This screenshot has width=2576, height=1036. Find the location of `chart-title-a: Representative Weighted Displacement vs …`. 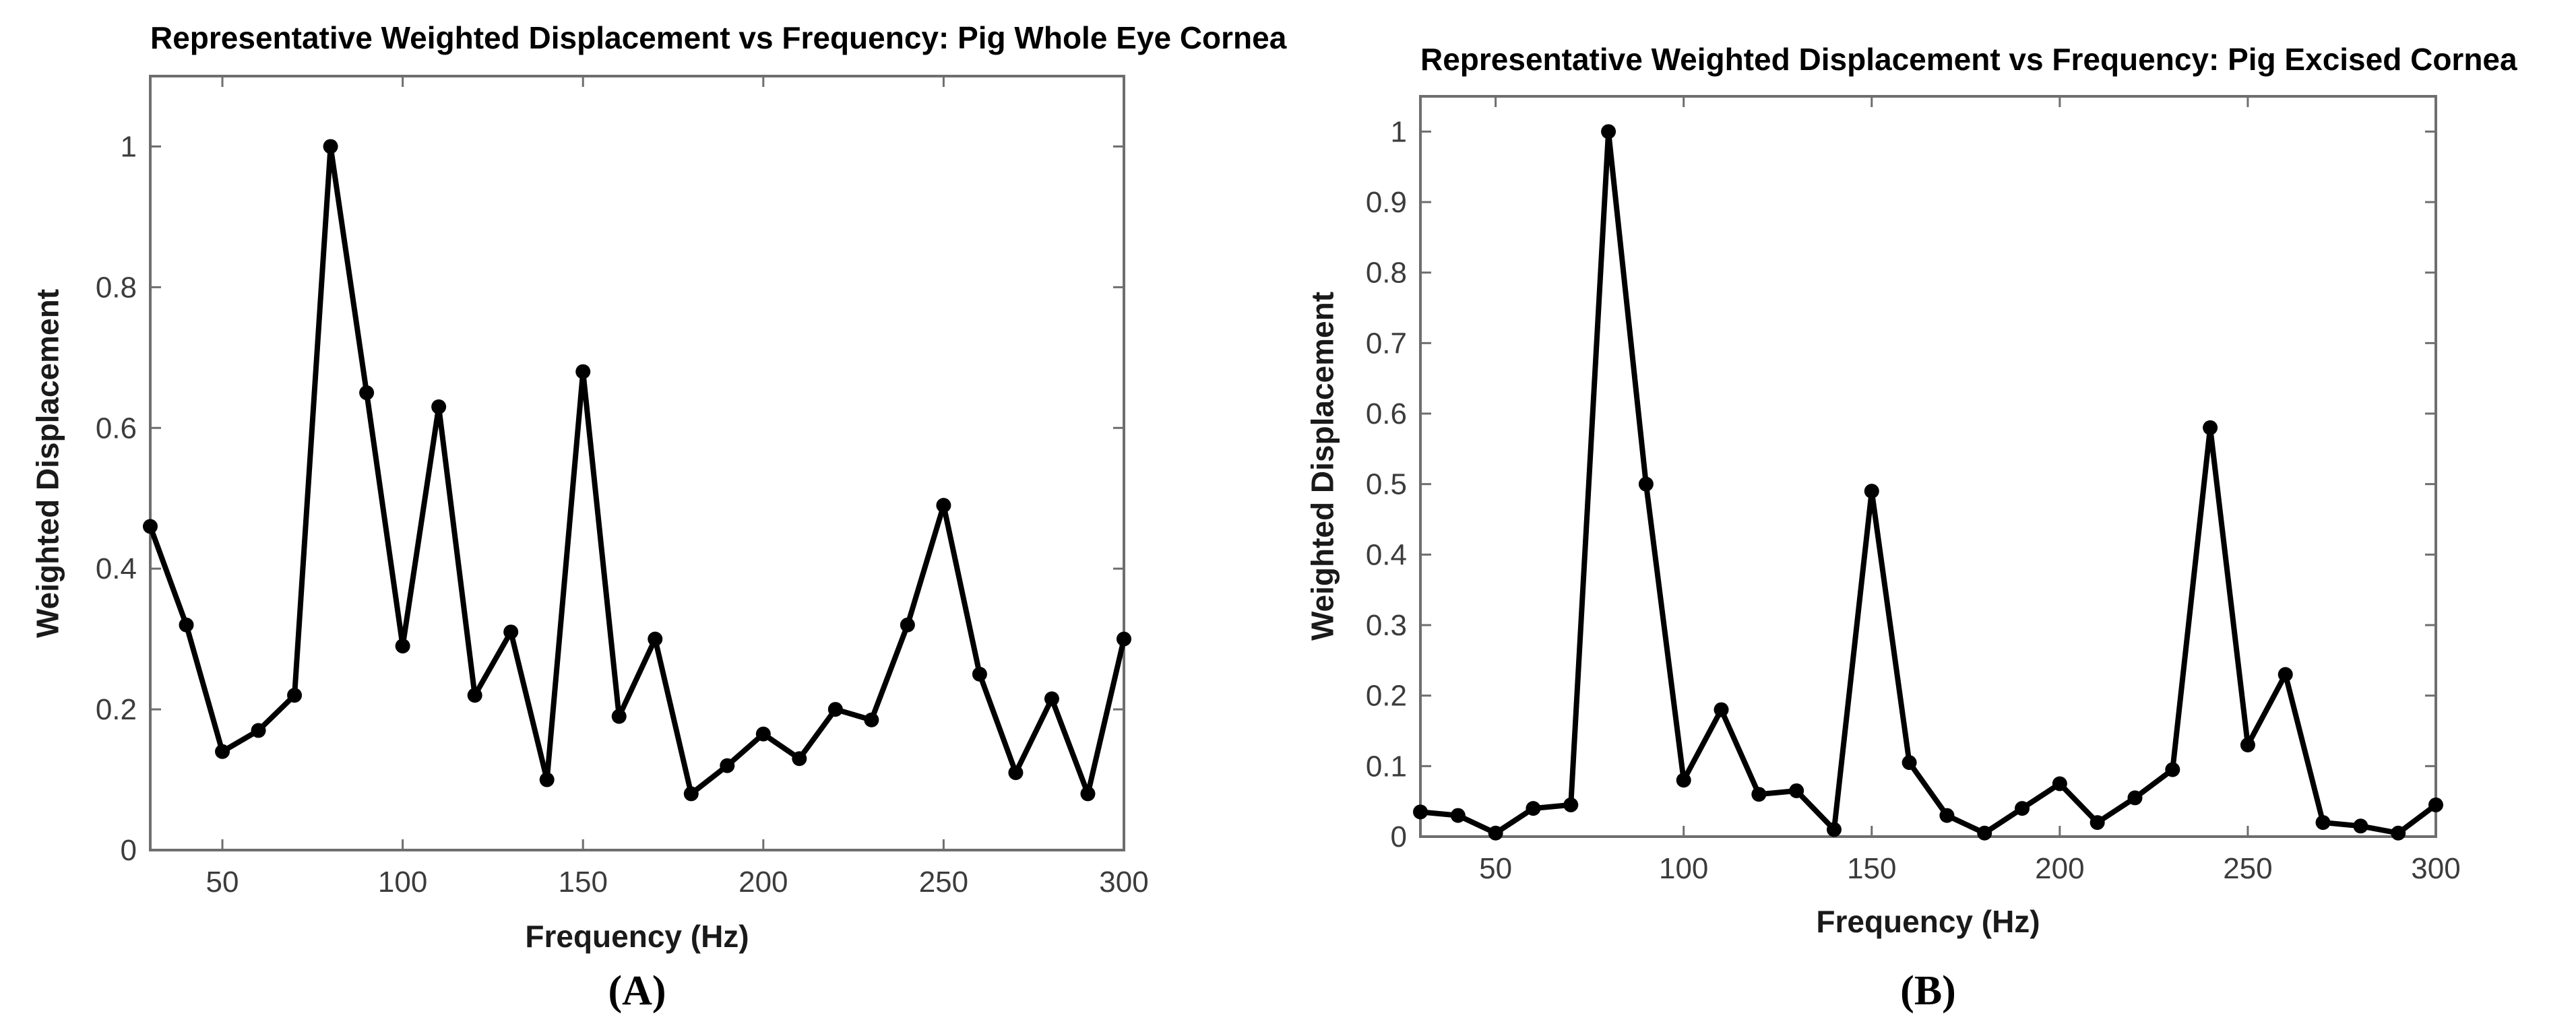

chart-title-a: Representative Weighted Displacement vs … is located at coordinates (718, 37).